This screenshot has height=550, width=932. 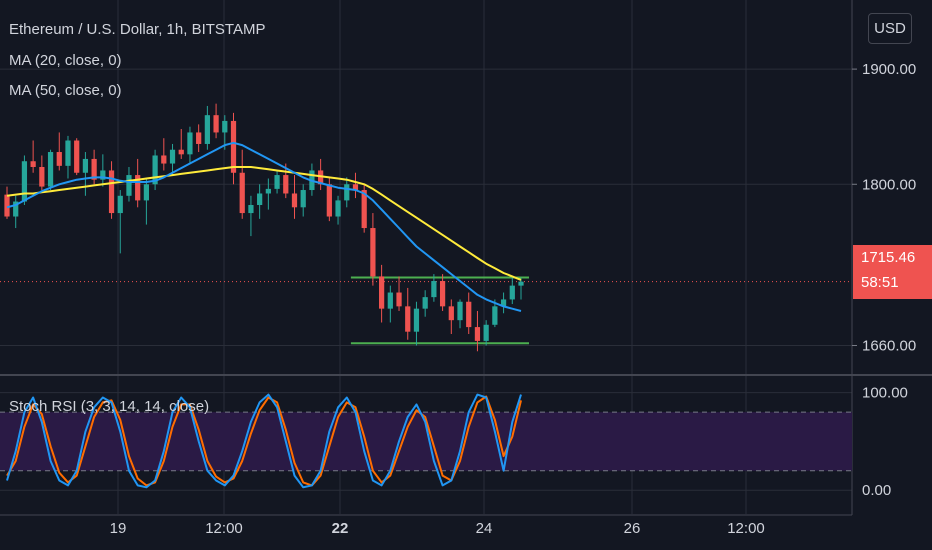 I want to click on stoch-tick-label: 0.00, so click(x=876, y=490).